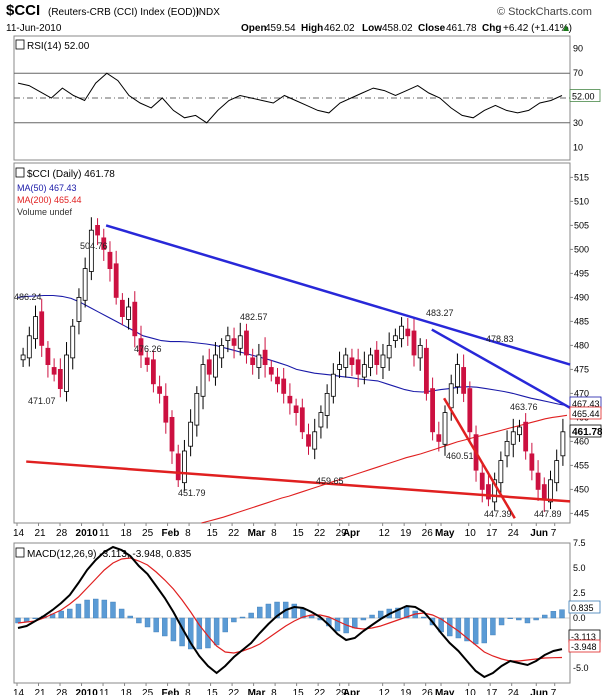  I want to click on price-tick-label: 505, so click(581, 225).